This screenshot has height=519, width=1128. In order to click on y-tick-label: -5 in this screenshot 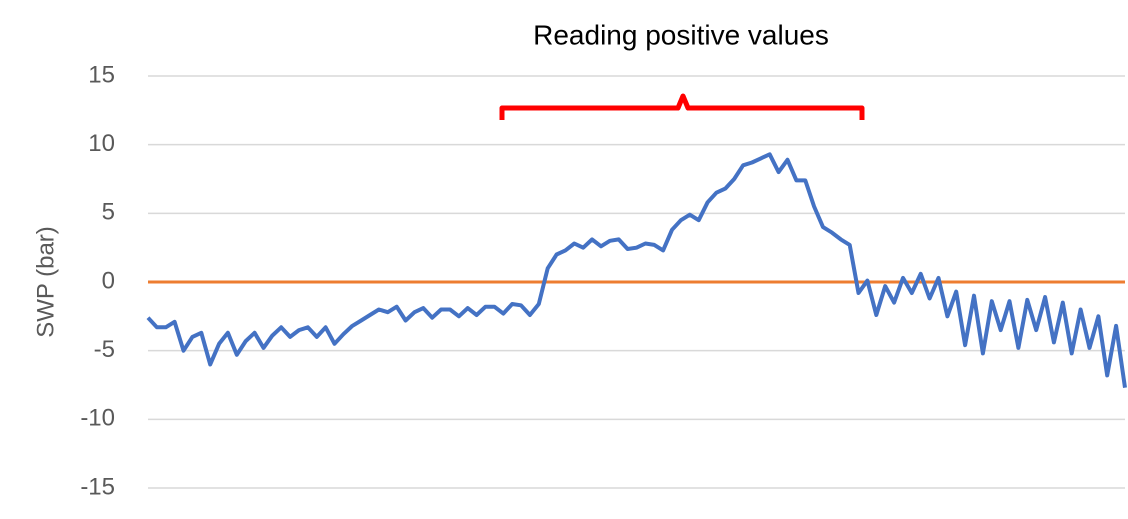, I will do `click(104, 349)`.